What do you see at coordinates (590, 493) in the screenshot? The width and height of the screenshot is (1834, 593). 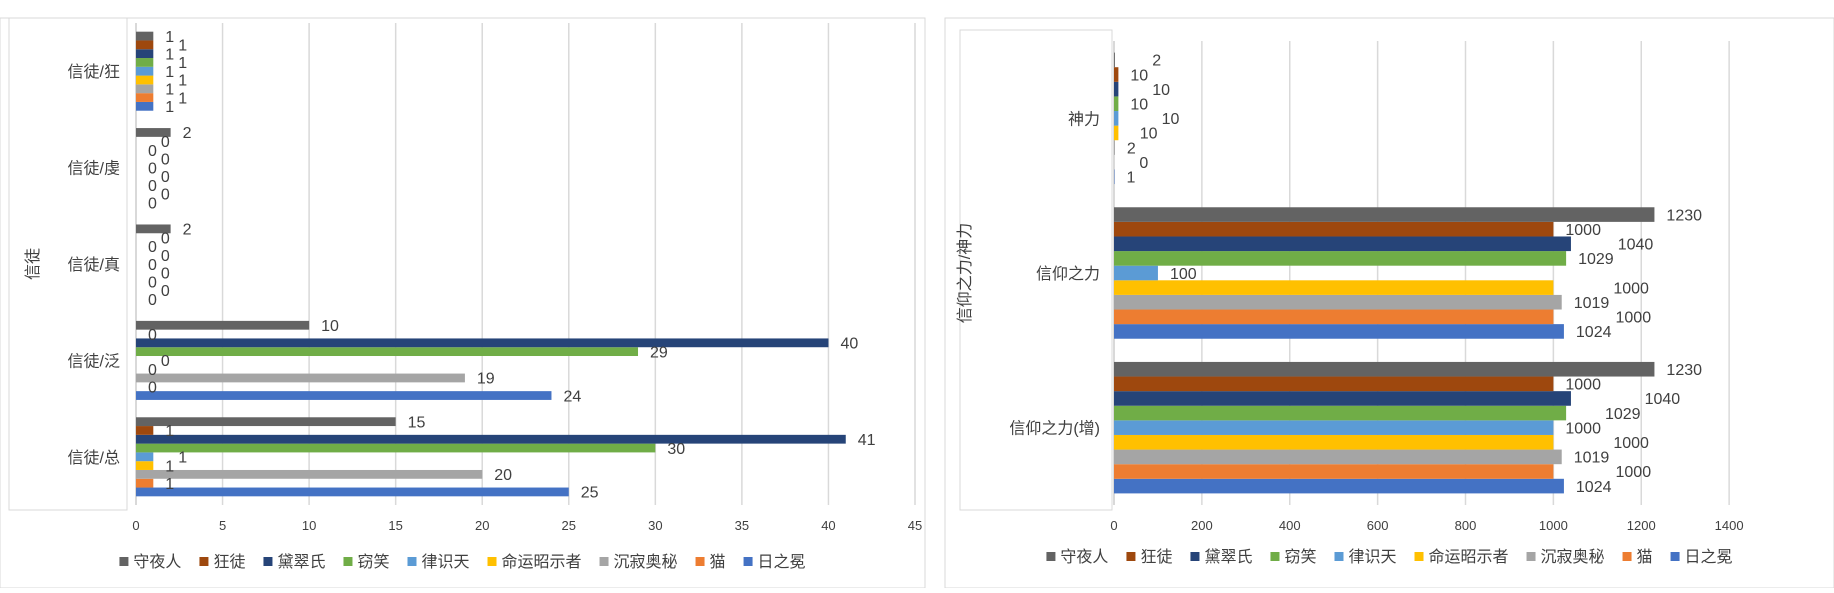 I see `data-label: 25` at bounding box center [590, 493].